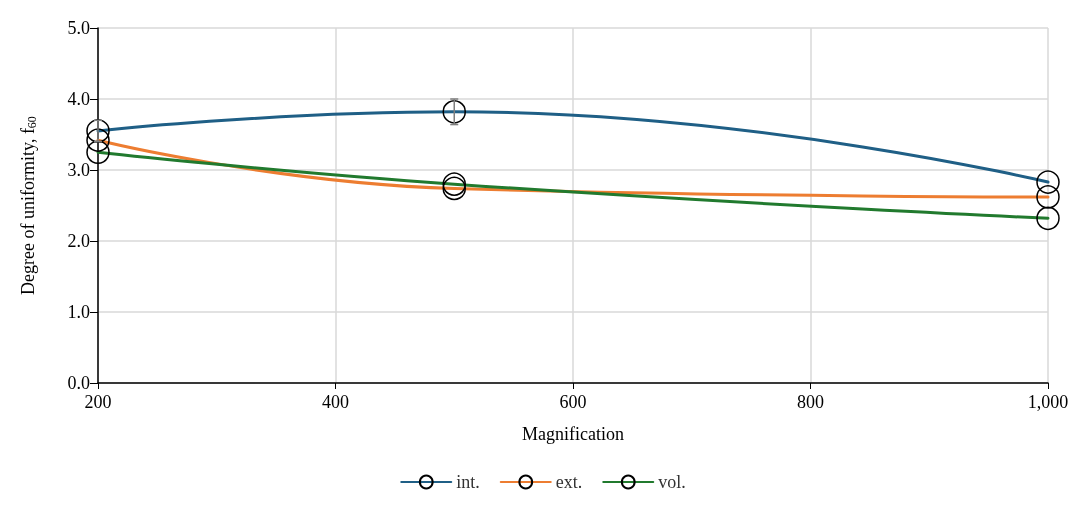  Describe the element at coordinates (468, 482) in the screenshot. I see `legend-label: int.` at that location.